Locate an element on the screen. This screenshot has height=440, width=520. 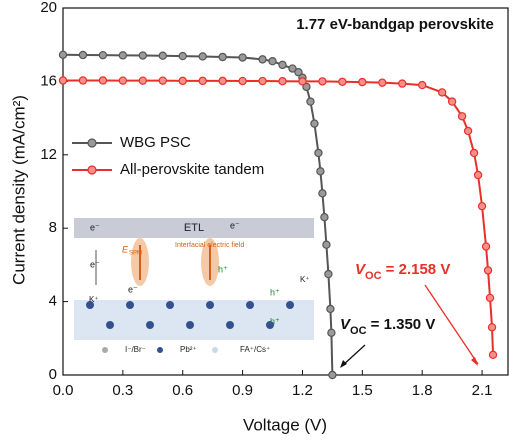
lattice is located at coordinates (194, 320).